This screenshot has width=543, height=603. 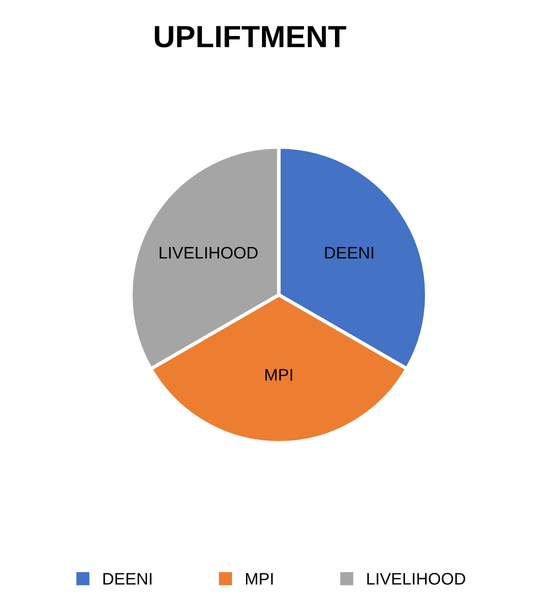 What do you see at coordinates (209, 252) in the screenshot?
I see `slice-label: LIVELIHOOD` at bounding box center [209, 252].